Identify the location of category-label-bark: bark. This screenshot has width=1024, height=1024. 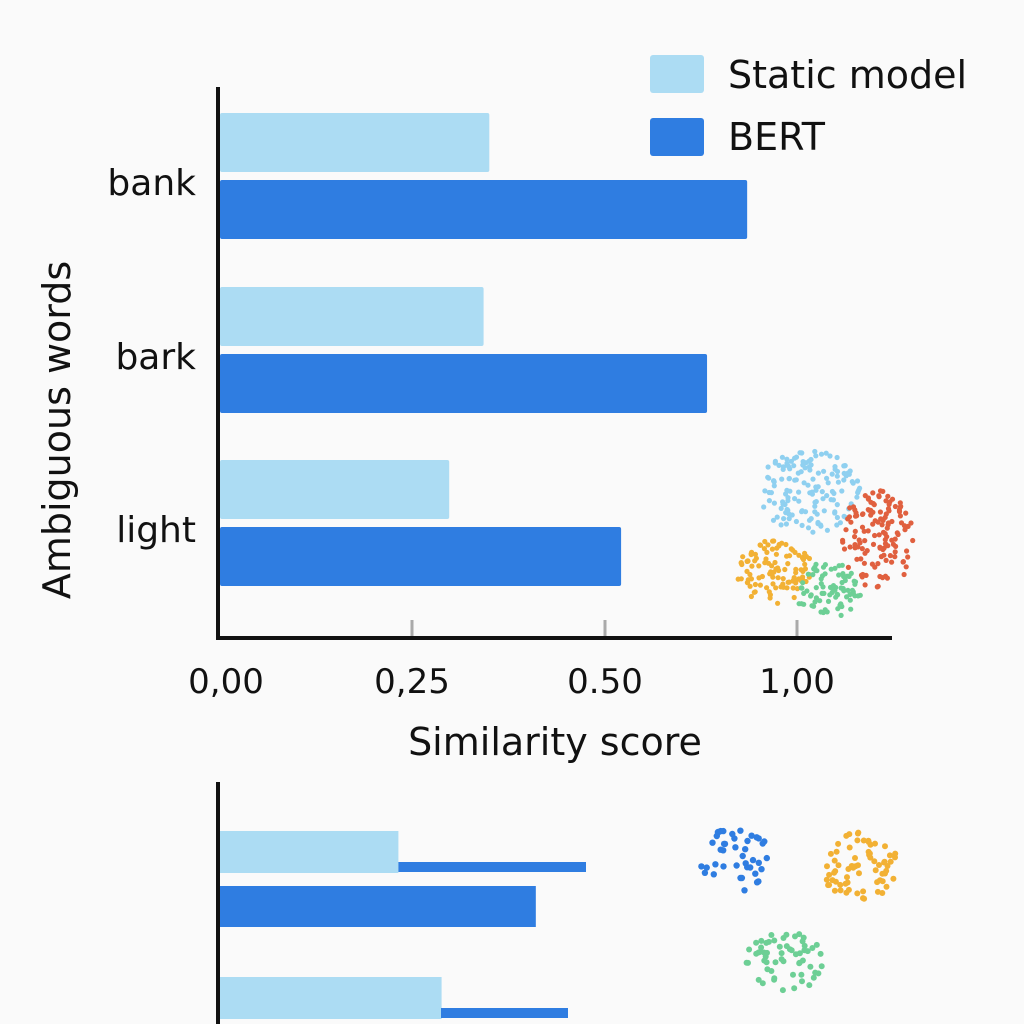
(155, 357).